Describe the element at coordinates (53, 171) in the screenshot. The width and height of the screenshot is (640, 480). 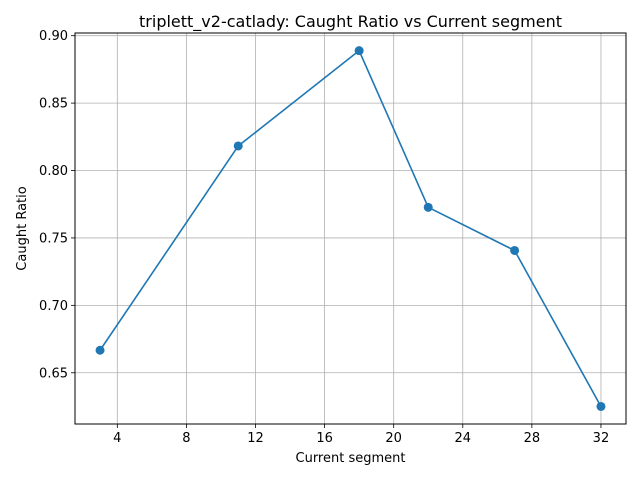
I see `y-tick-label: 0.80` at that location.